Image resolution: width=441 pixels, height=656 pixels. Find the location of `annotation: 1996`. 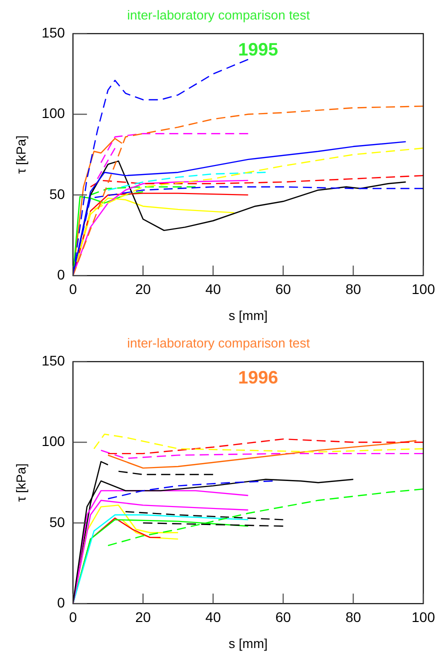

annotation: 1996 is located at coordinates (258, 378).